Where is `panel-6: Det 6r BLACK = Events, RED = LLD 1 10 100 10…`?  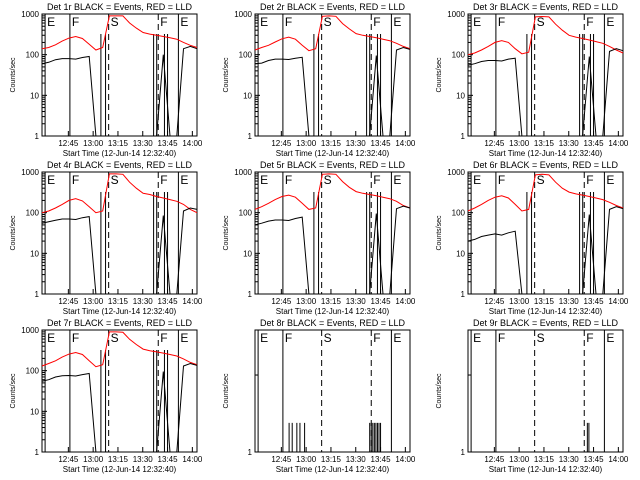 panel-6: Det 6r BLACK = Events, RED = LLD 1 10 100 10… is located at coordinates (532, 238).